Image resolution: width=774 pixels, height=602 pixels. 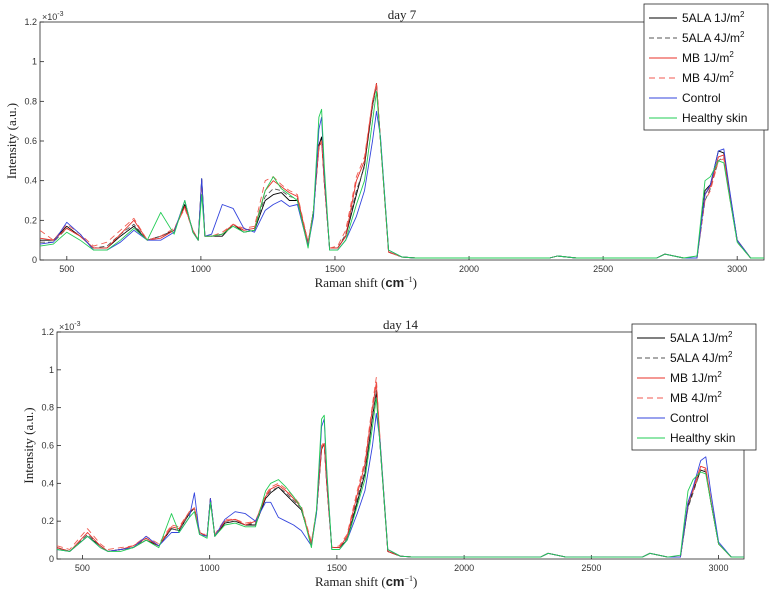 What do you see at coordinates (401, 324) in the screenshot?
I see `chart-title: day 14` at bounding box center [401, 324].